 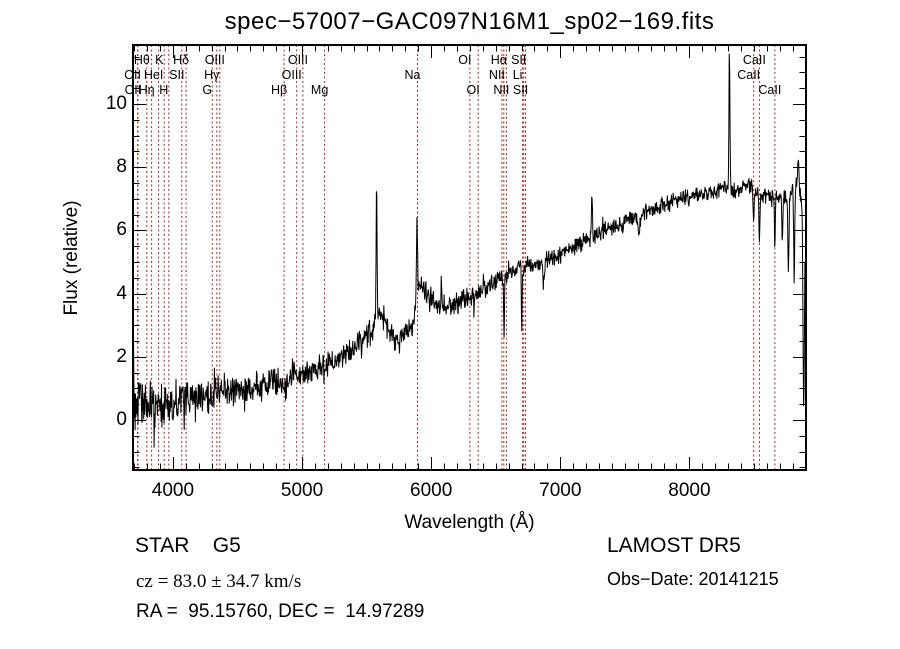 I want to click on plot-title: spec−57007−GAC097N16M1_sp02−169.fits, so click(x=469, y=21).